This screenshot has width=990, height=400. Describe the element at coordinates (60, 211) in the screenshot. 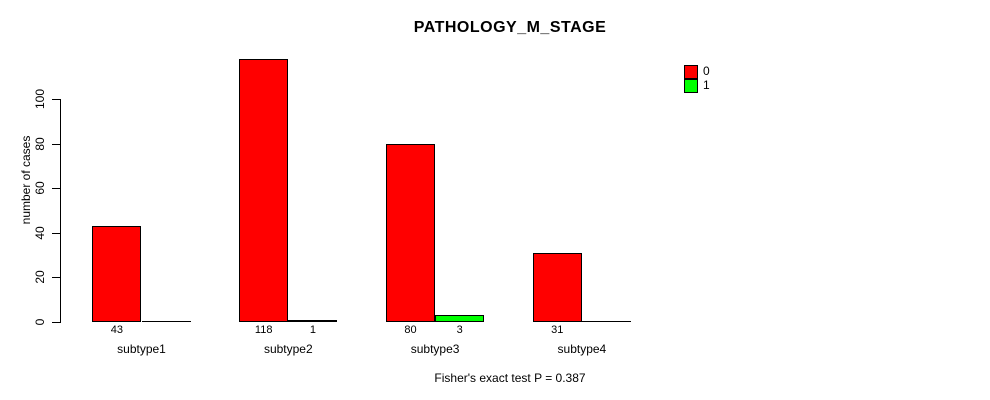

I see `y-axis-line` at that location.